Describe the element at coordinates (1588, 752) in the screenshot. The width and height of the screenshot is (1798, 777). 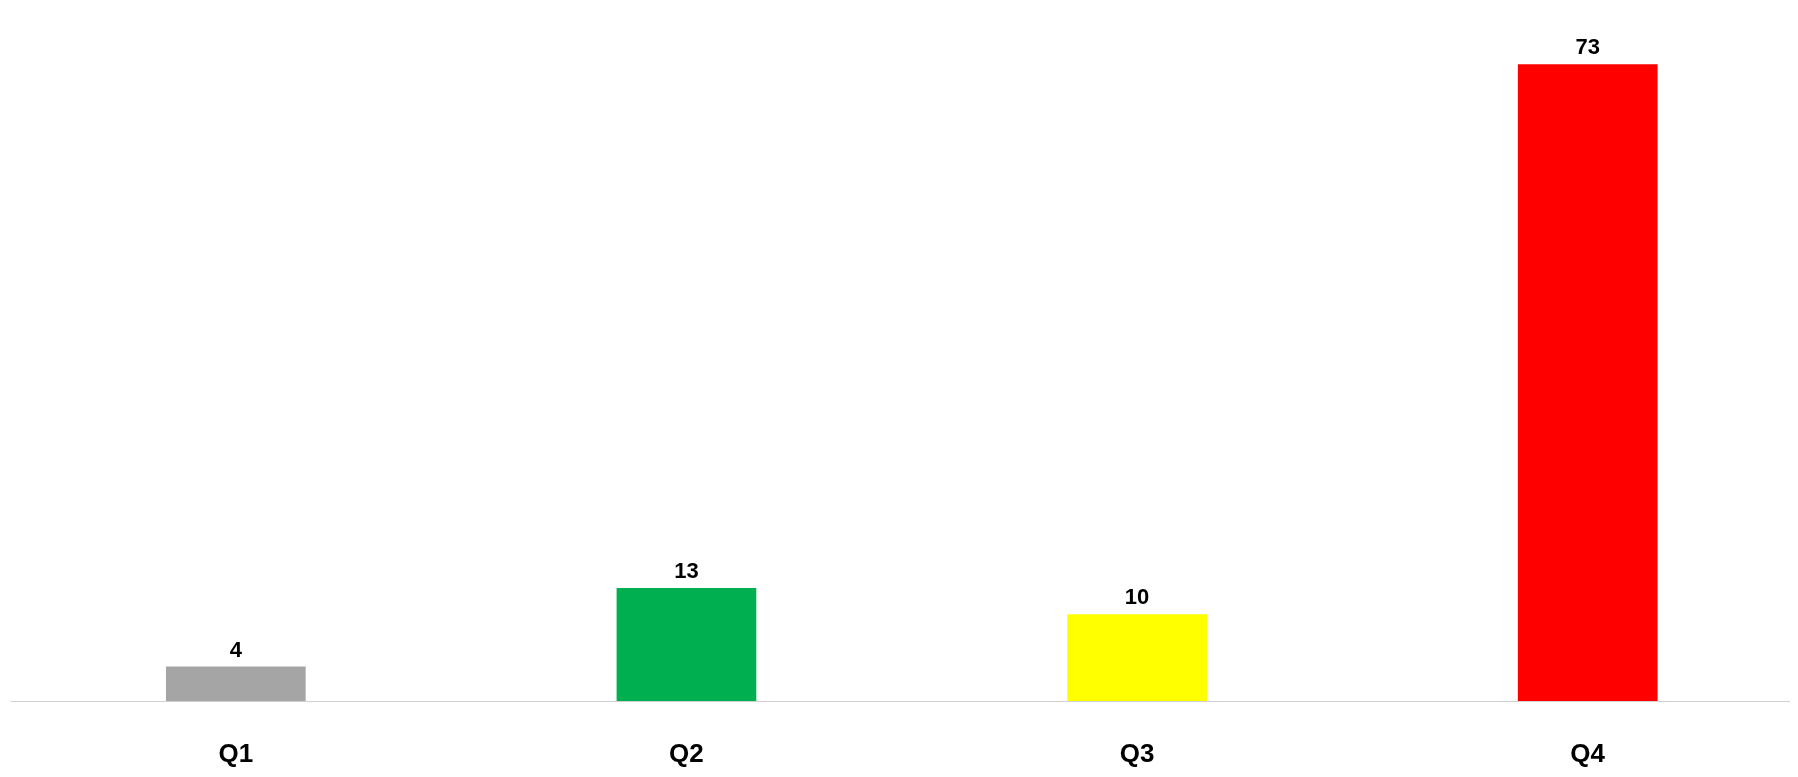
I see `x-tick-label: Q4` at that location.